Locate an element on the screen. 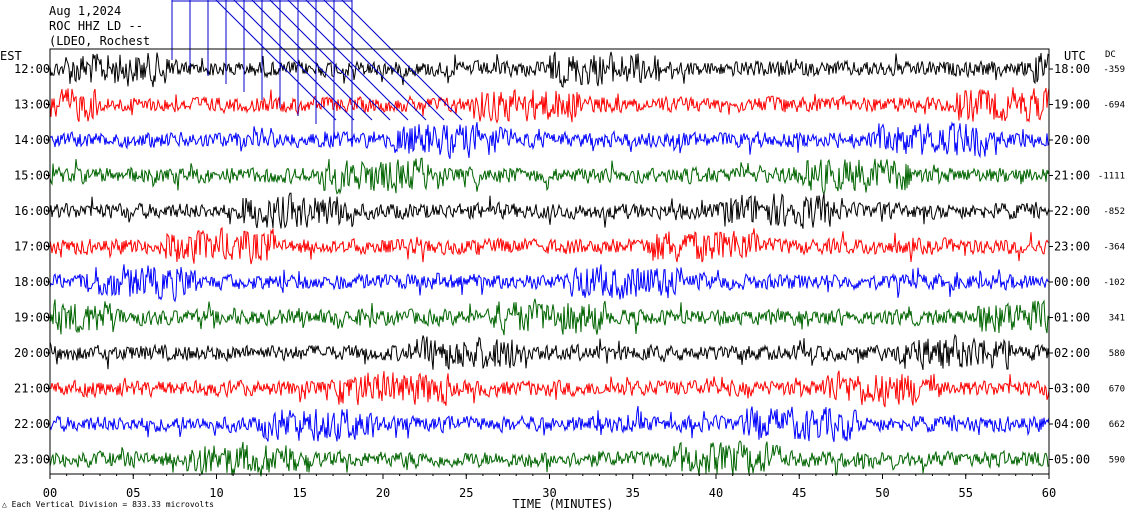 The image size is (1130, 519). est-tick-label: 14:00 is located at coordinates (32, 140).